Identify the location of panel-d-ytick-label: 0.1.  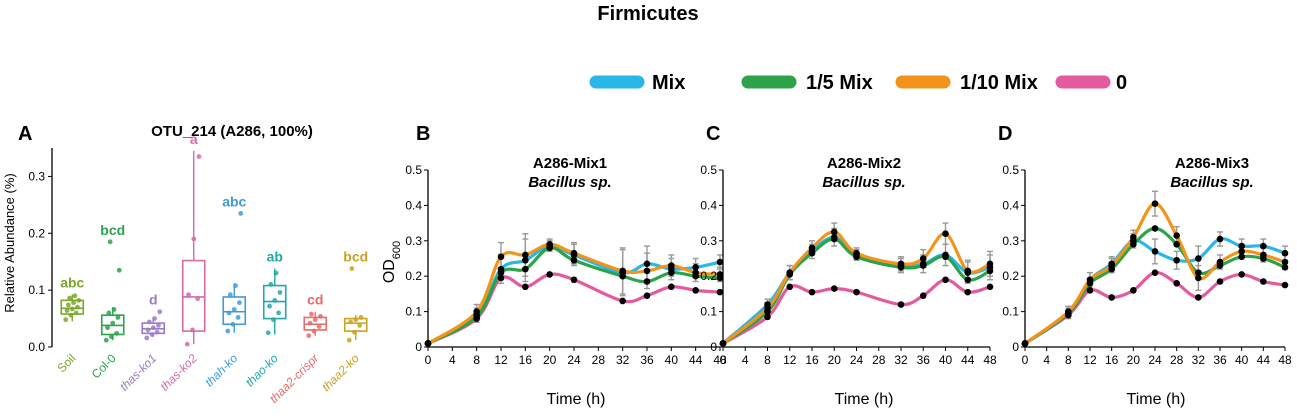
(1010, 312).